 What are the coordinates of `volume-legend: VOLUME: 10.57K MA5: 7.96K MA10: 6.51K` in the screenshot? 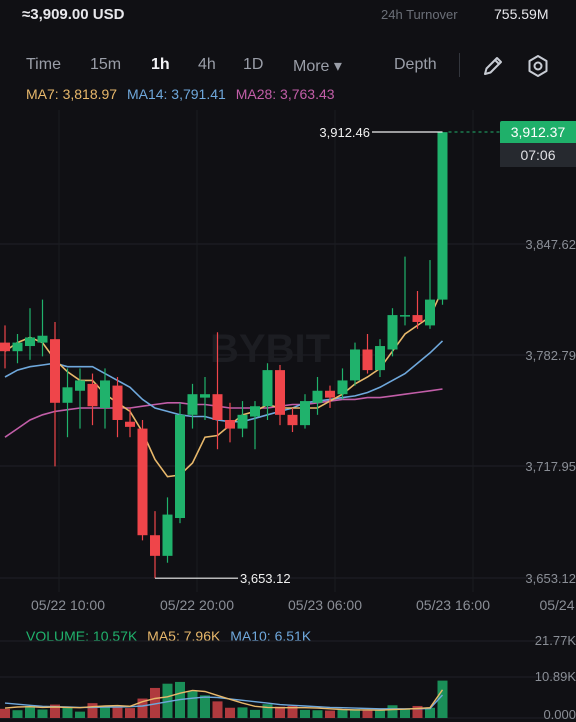 It's located at (171, 636).